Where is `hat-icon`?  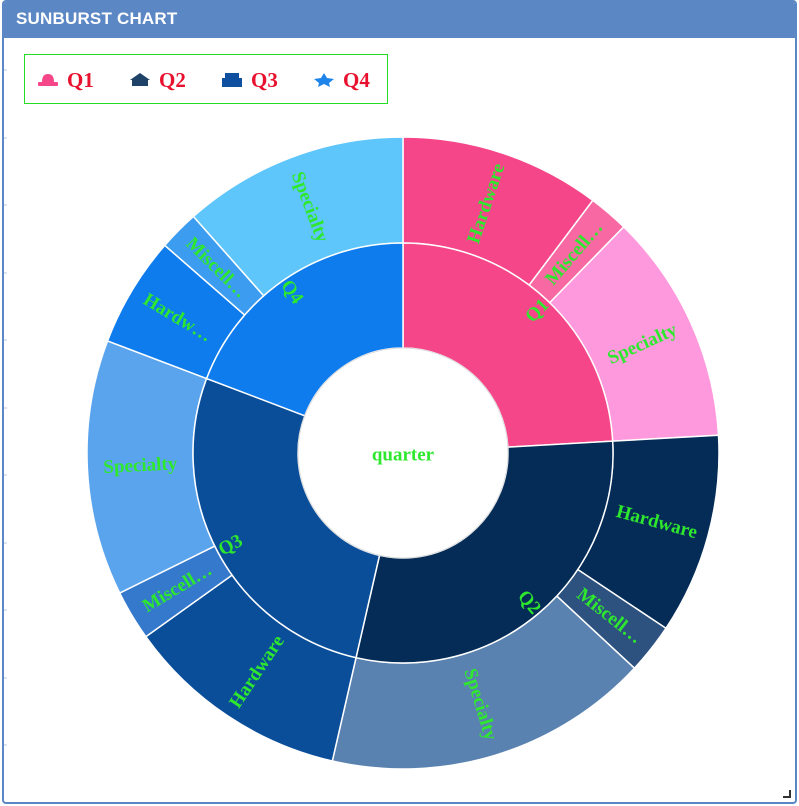
hat-icon is located at coordinates (48, 80).